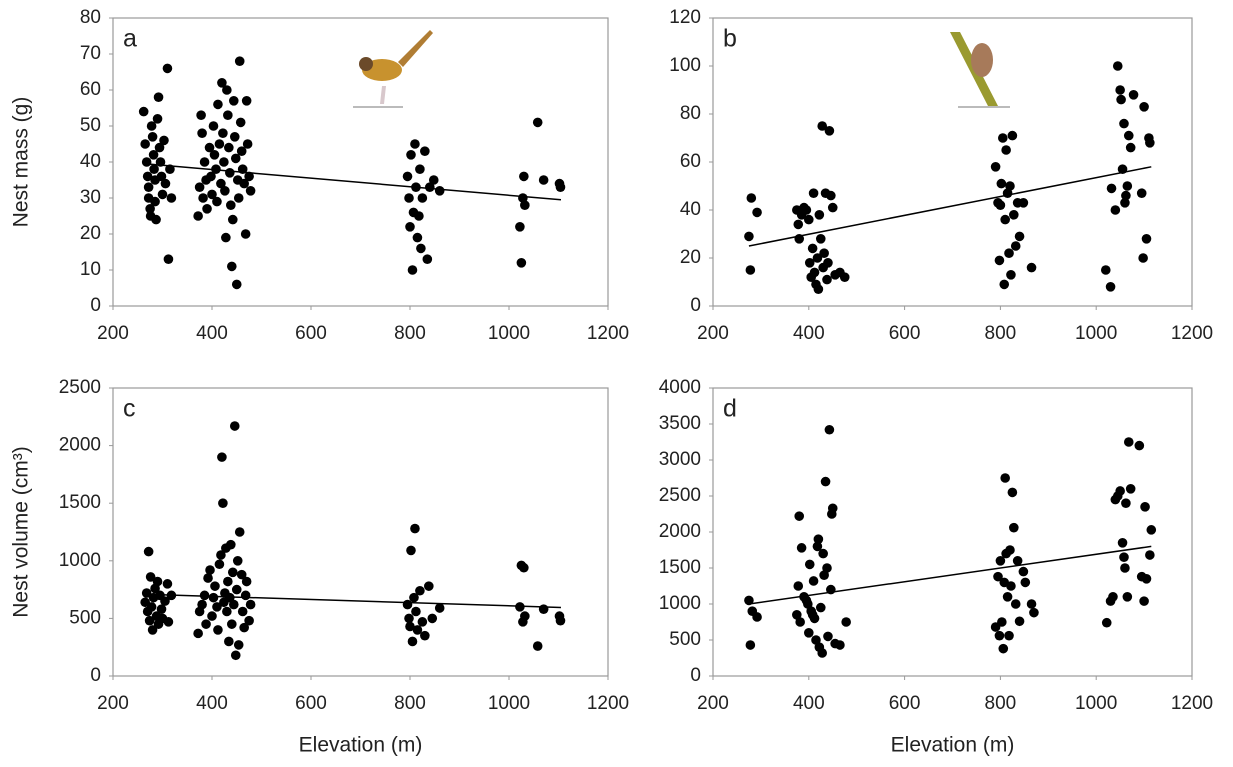  What do you see at coordinates (90, 125) in the screenshot?
I see `y-tick-label: 50` at bounding box center [90, 125].